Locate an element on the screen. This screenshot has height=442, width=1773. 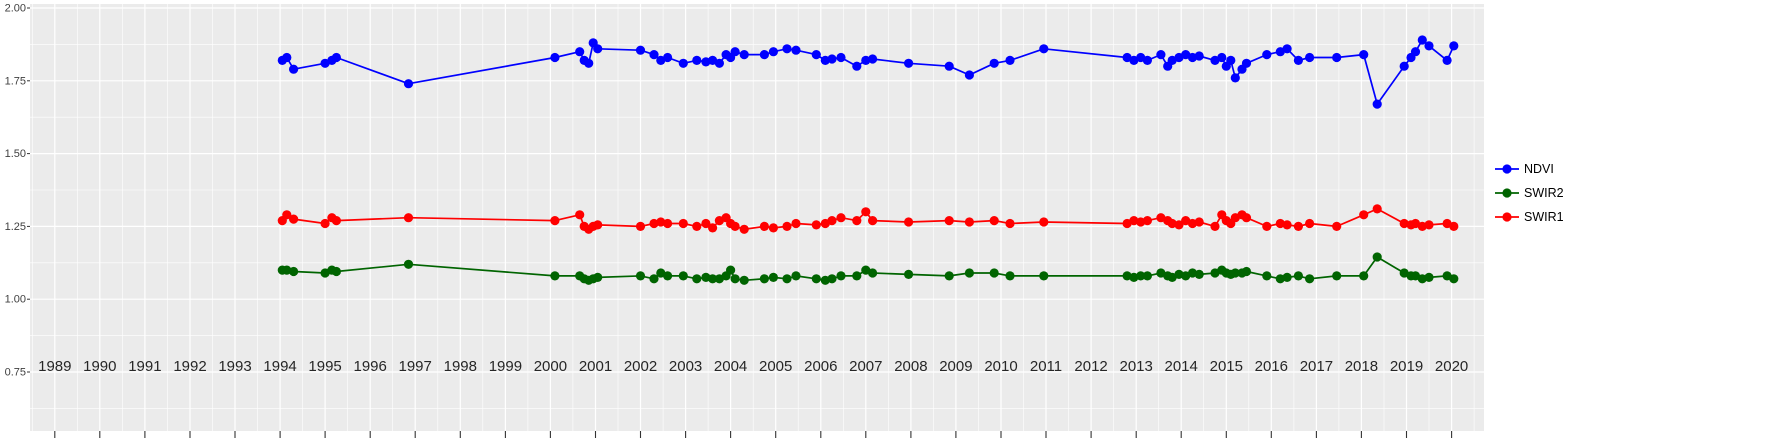
x-axis-label: 1999 is located at coordinates (505, 366).